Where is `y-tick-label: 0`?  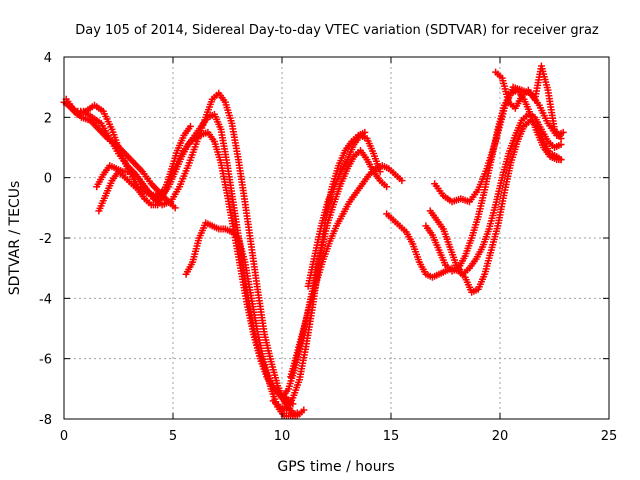 y-tick-label: 0 is located at coordinates (48, 179).